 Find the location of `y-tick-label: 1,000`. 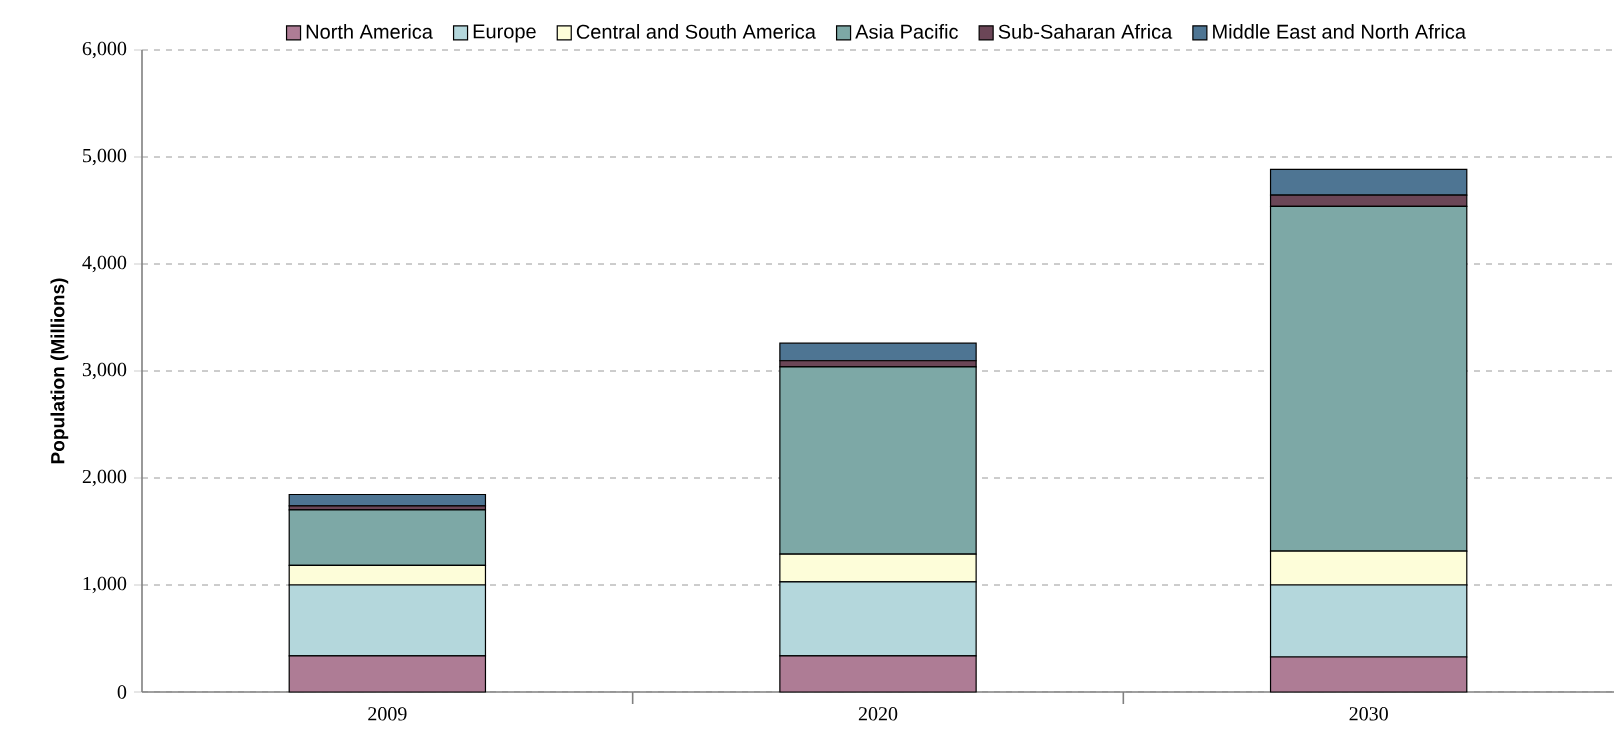

y-tick-label: 1,000 is located at coordinates (105, 585).